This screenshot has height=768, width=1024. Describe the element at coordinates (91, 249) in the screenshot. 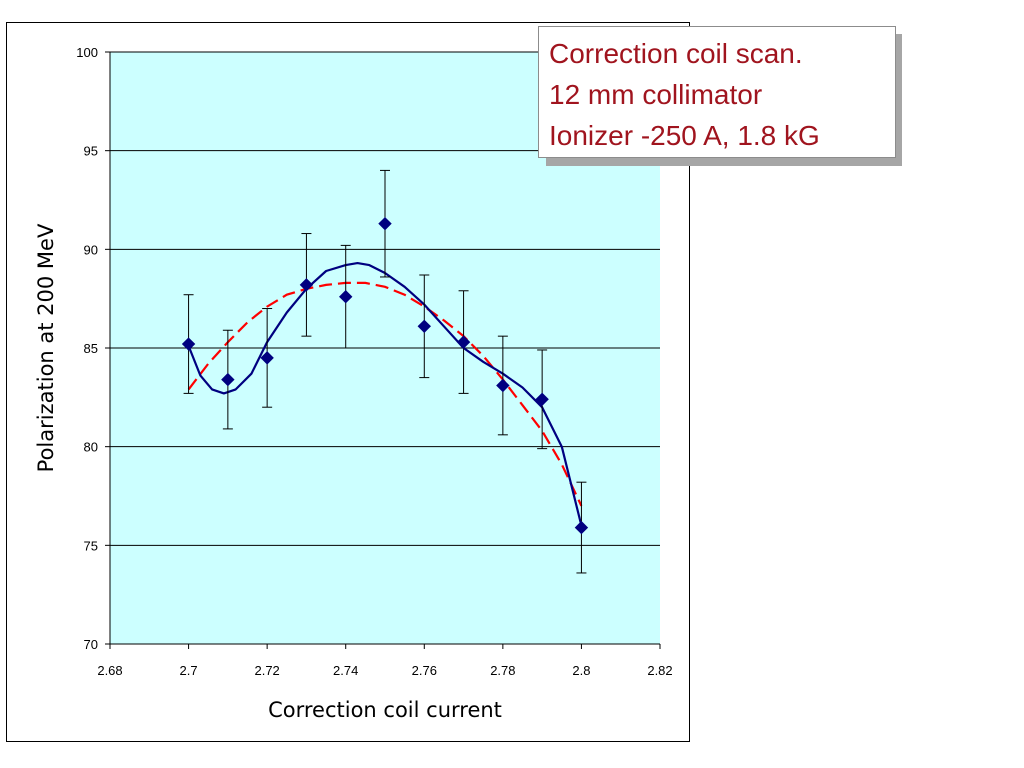

I see `y-tick-label: 90` at that location.